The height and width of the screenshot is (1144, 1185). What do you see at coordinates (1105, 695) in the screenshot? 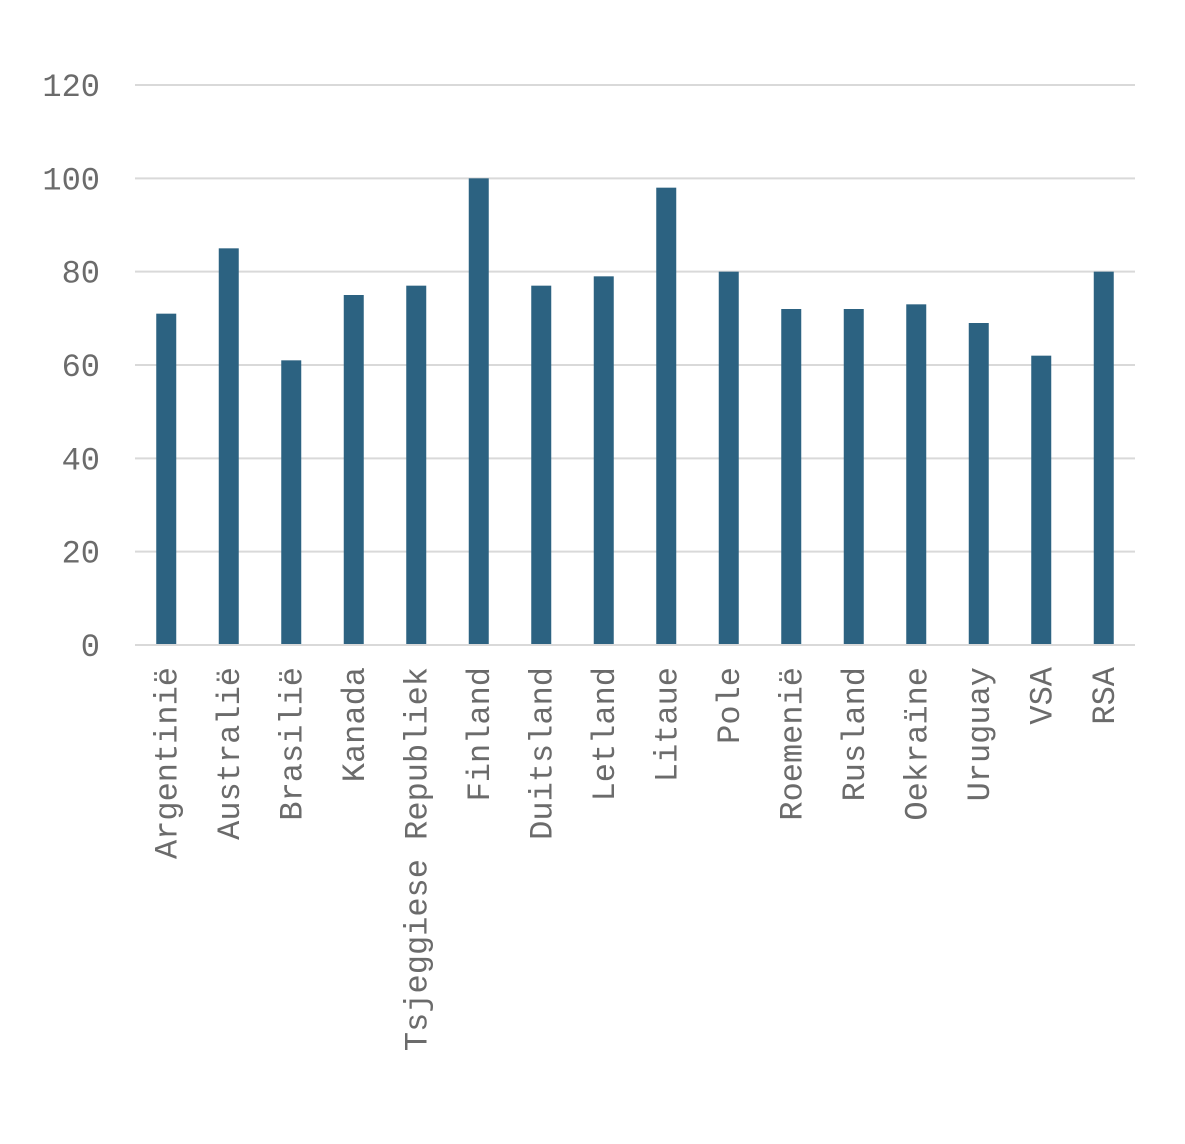
I see `x-tick-label: RSA` at bounding box center [1105, 695].